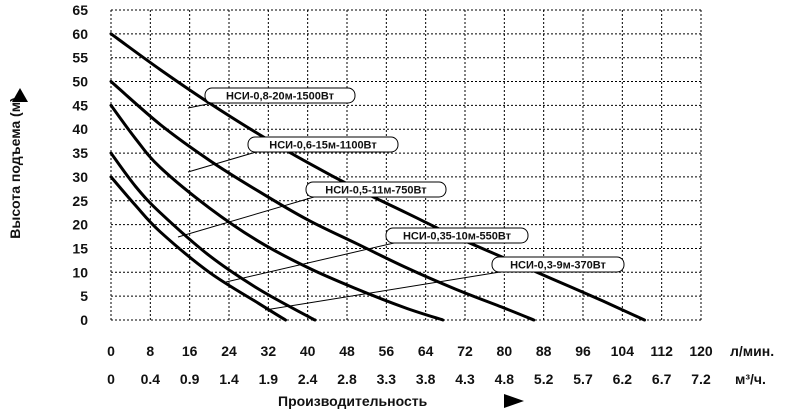 This screenshot has height=409, width=800. I want to click on series-label: НСИ-0,35-10м-550Вт, so click(457, 237).